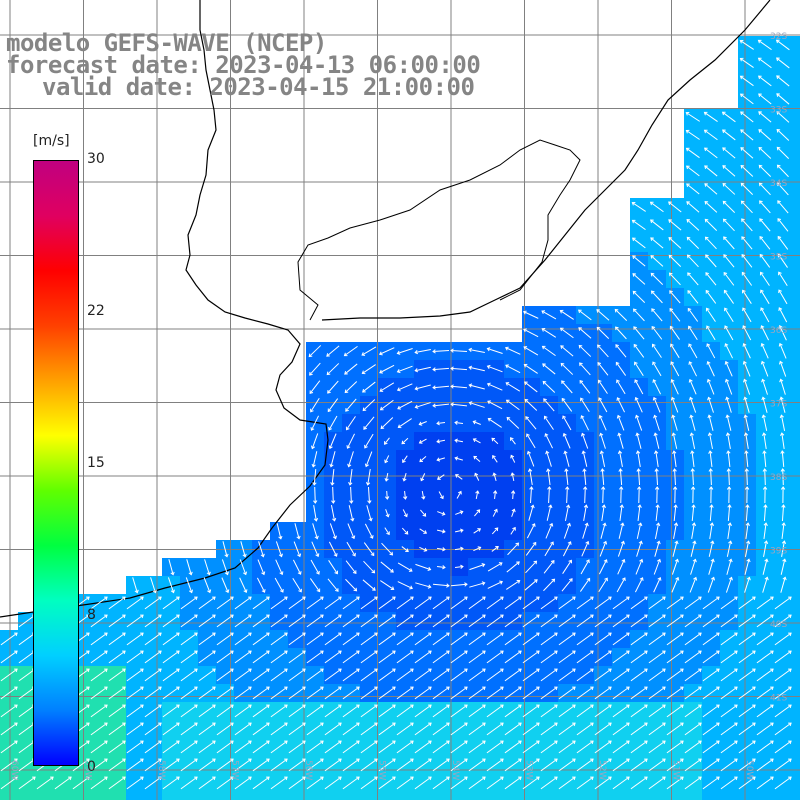  Describe the element at coordinates (778, 478) in the screenshot. I see `latitude-label: 38S` at that location.